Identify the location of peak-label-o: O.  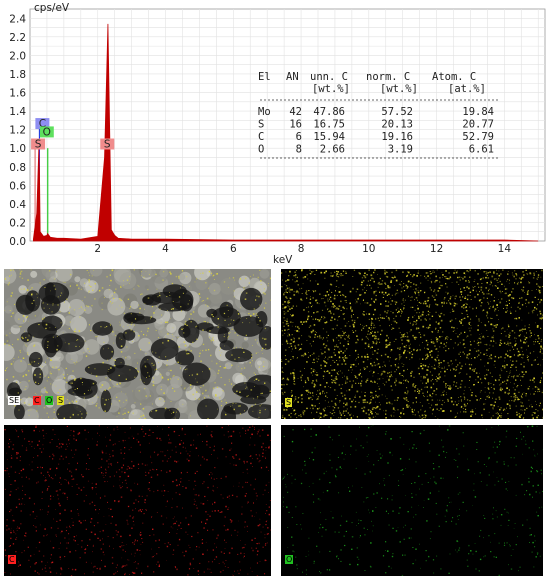
(46, 132).